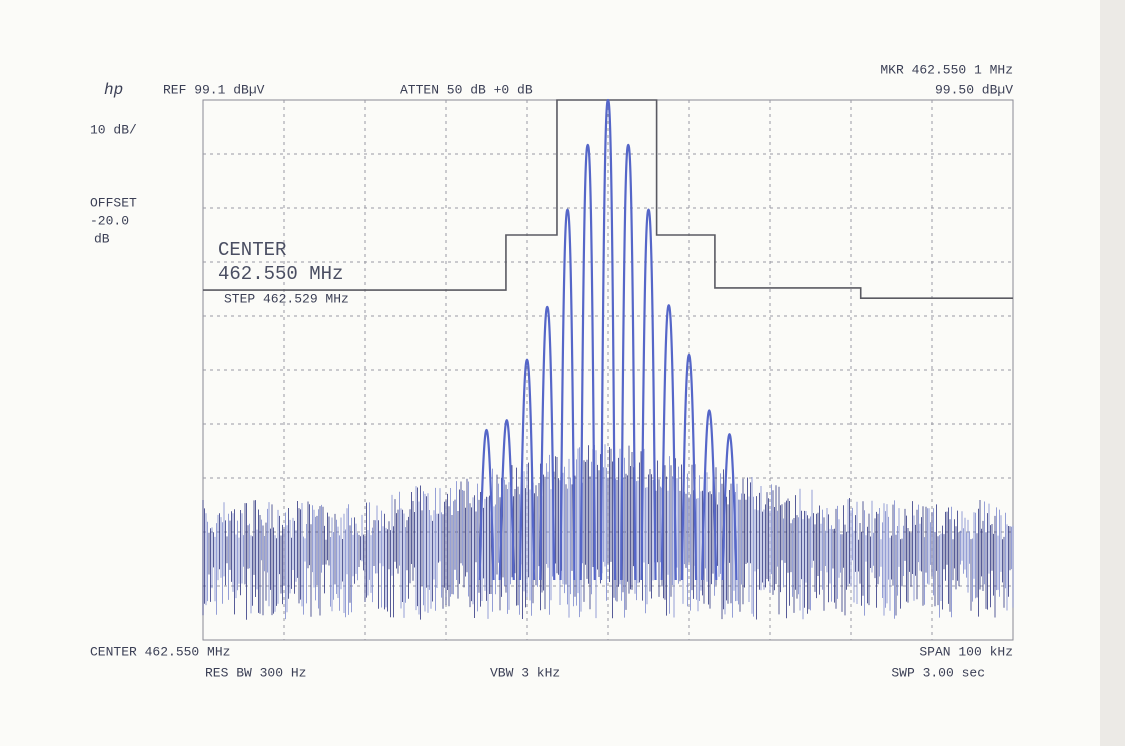 This screenshot has height=746, width=1125. I want to click on scale: 10 dB/, so click(113, 129).